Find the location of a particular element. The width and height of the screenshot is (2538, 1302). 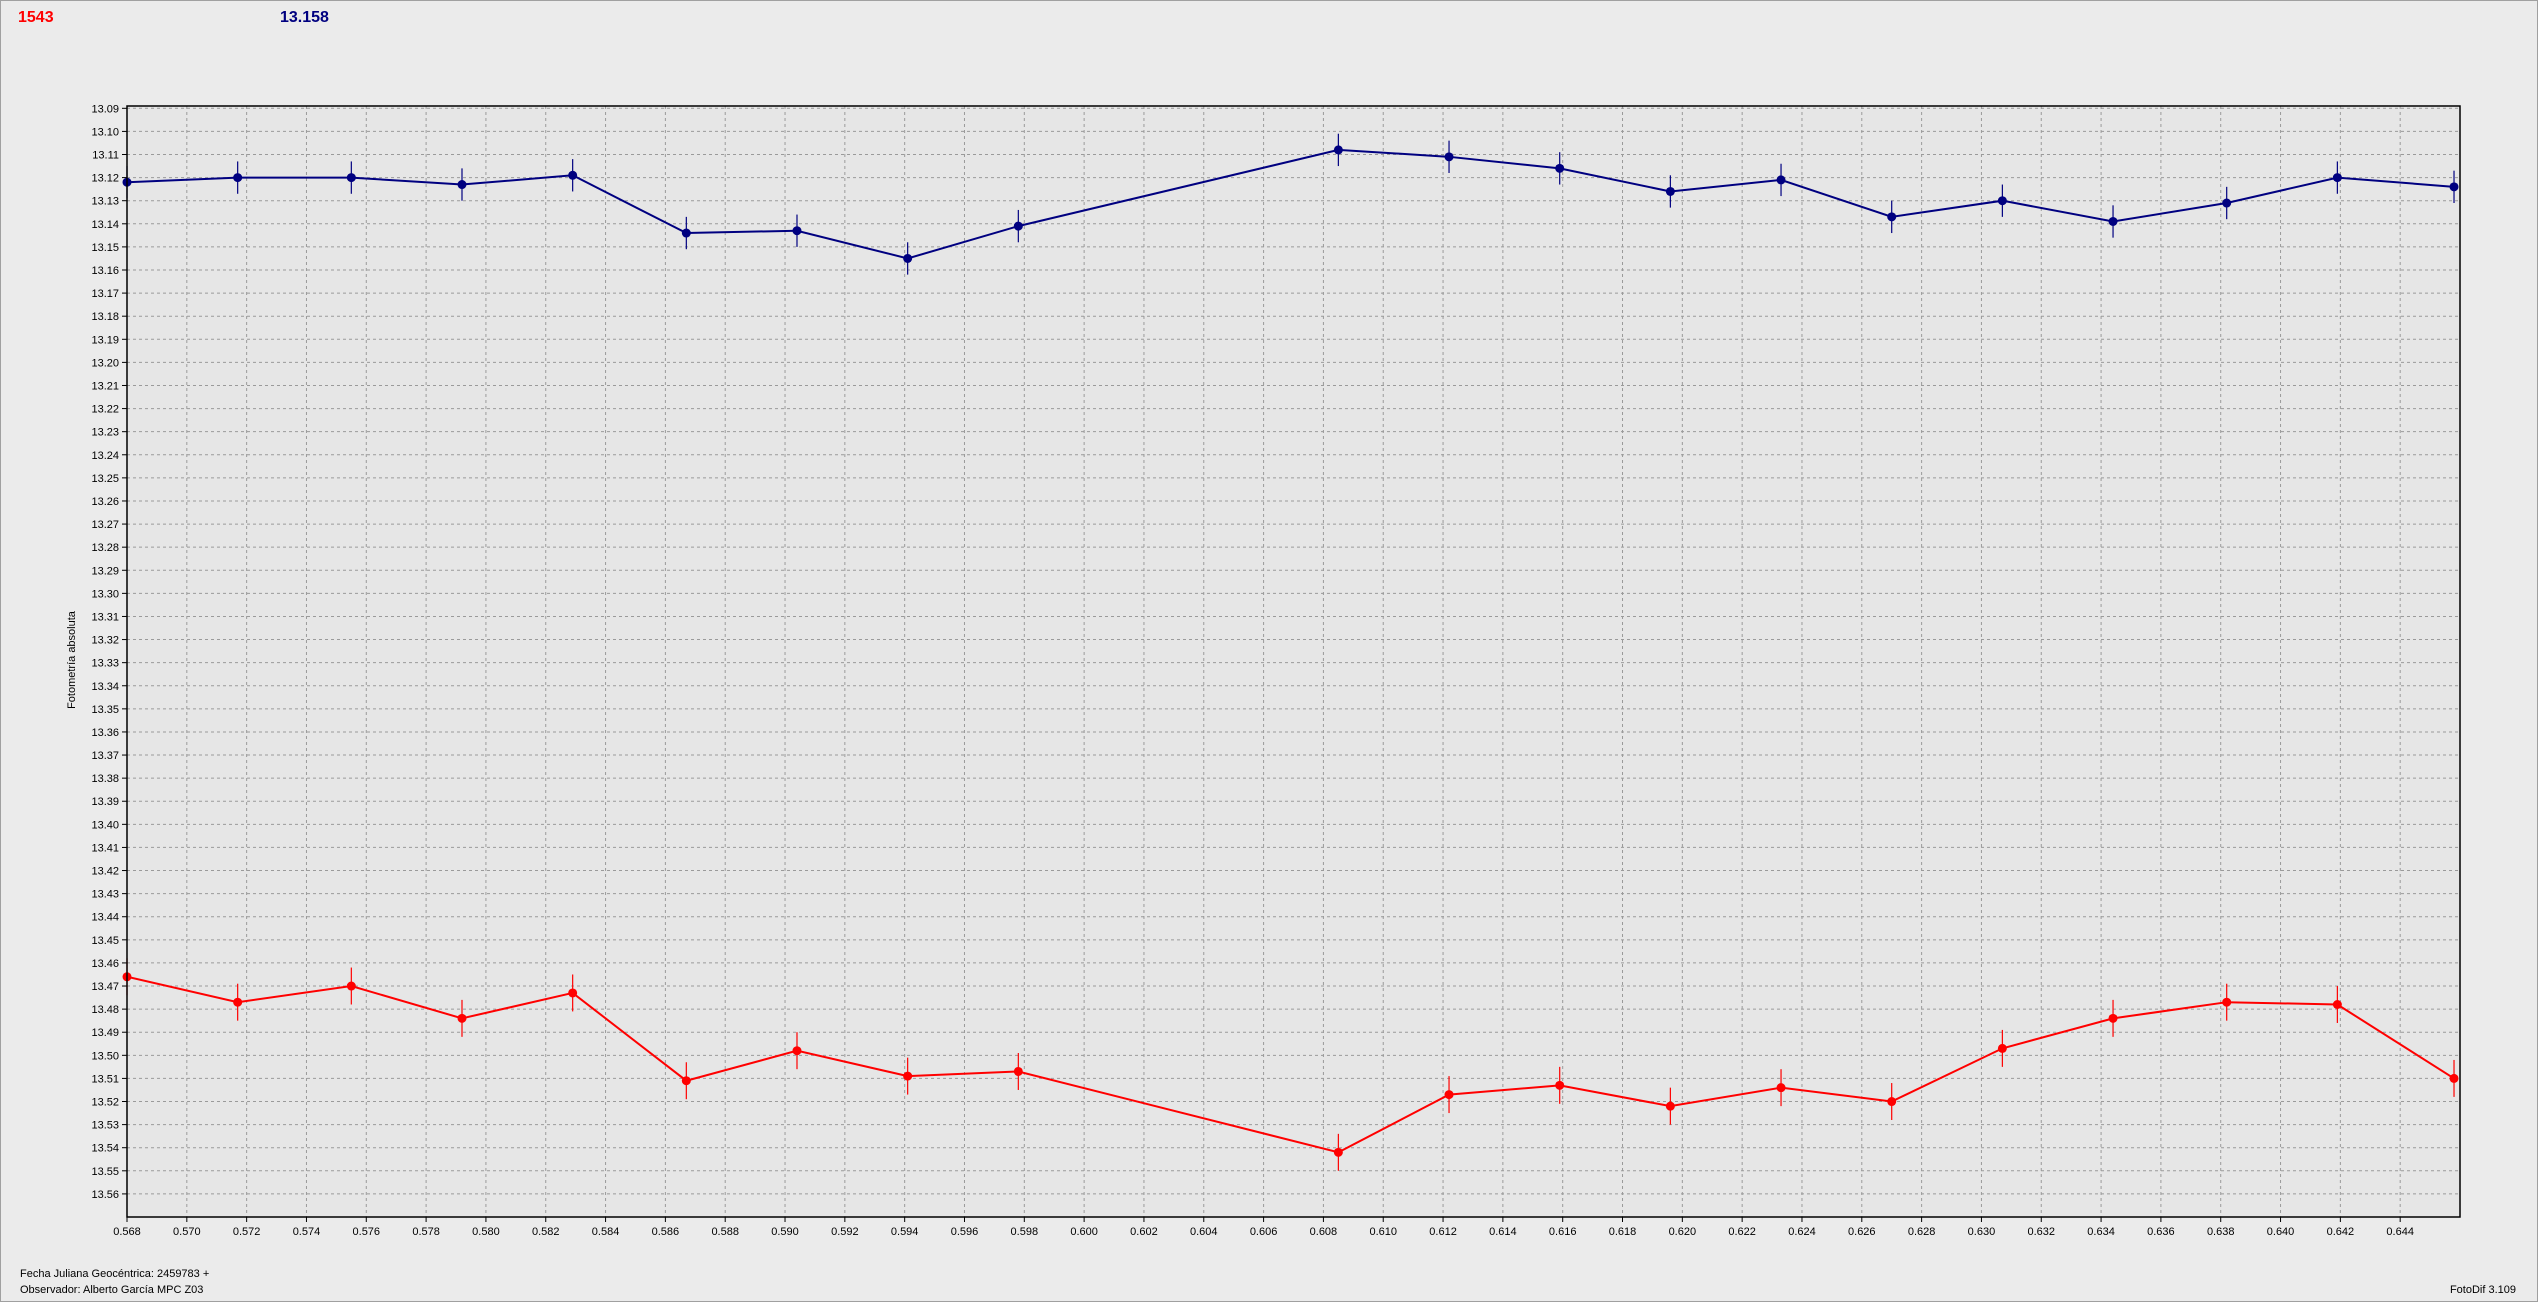

x-tick-label: 0.580 is located at coordinates (486, 1232).